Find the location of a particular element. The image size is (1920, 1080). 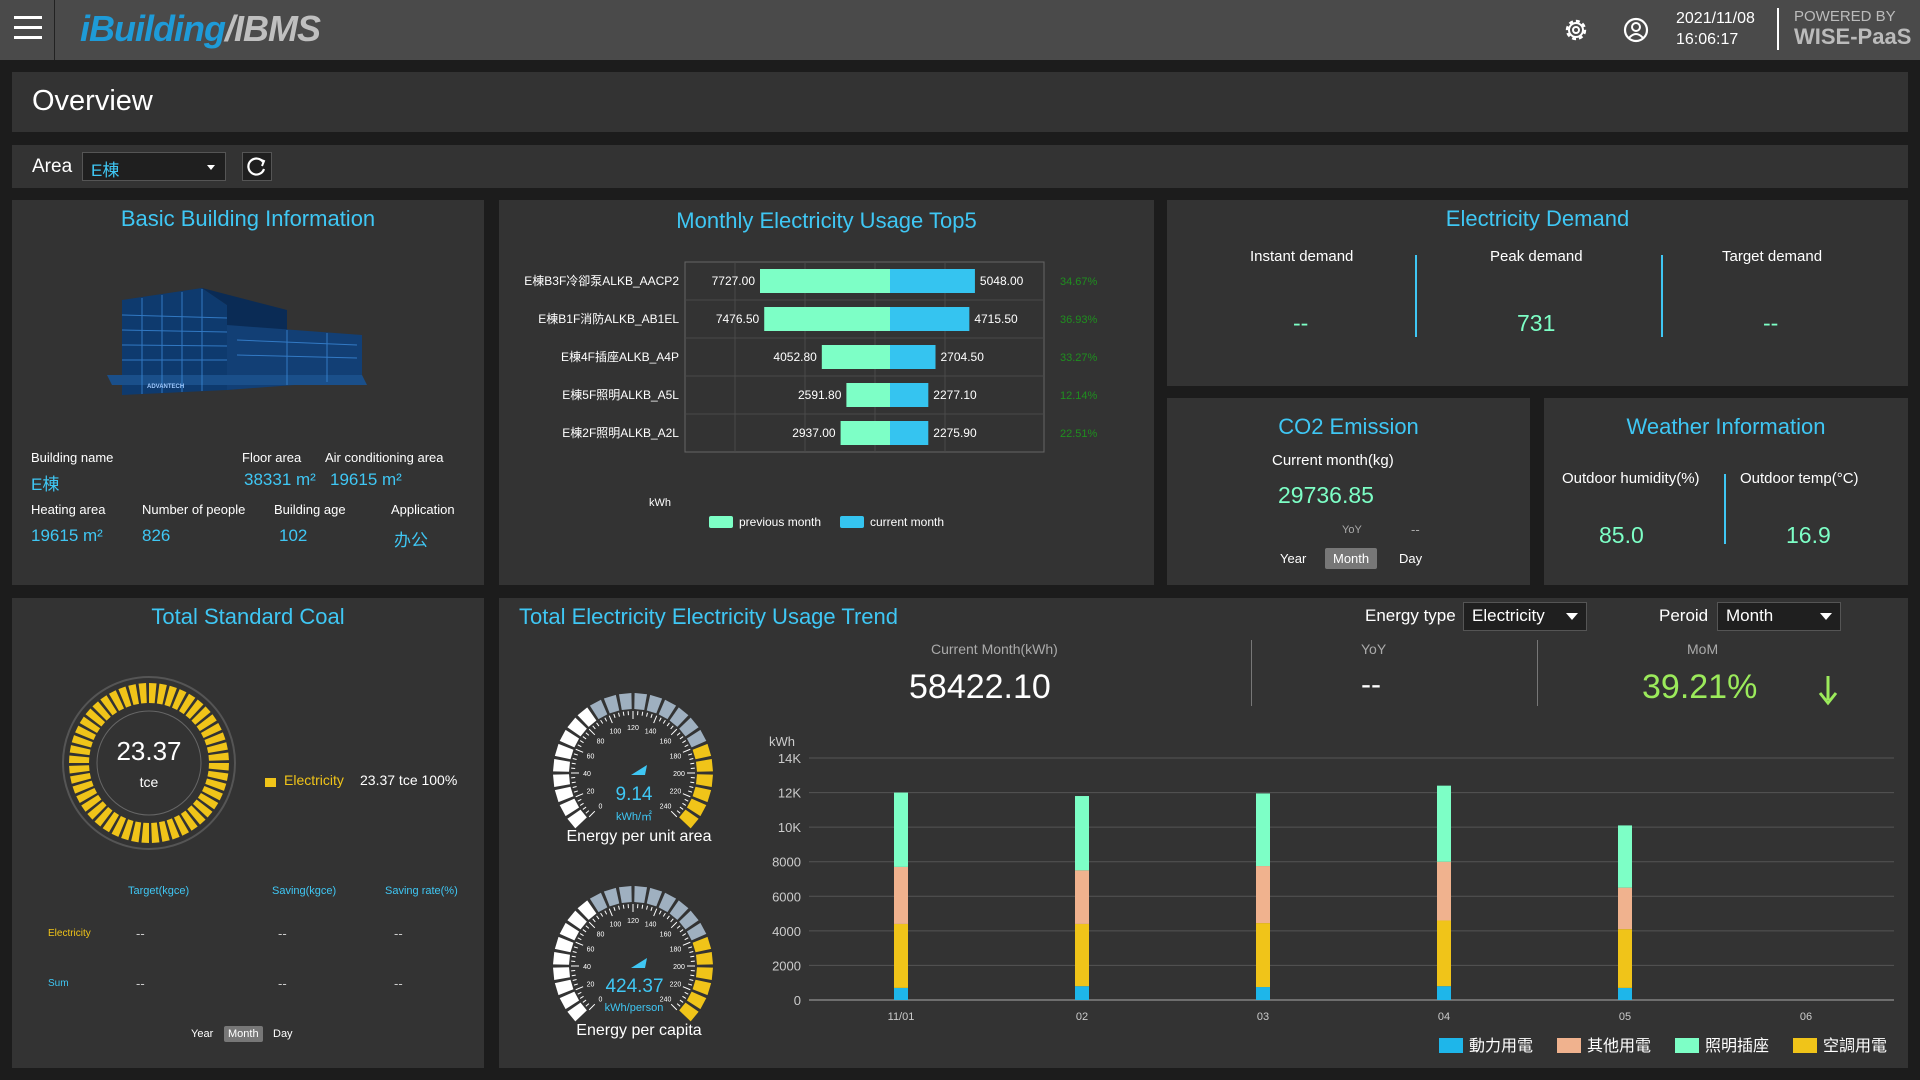

col-rate-header: Saving rate(%) is located at coordinates (421, 891).